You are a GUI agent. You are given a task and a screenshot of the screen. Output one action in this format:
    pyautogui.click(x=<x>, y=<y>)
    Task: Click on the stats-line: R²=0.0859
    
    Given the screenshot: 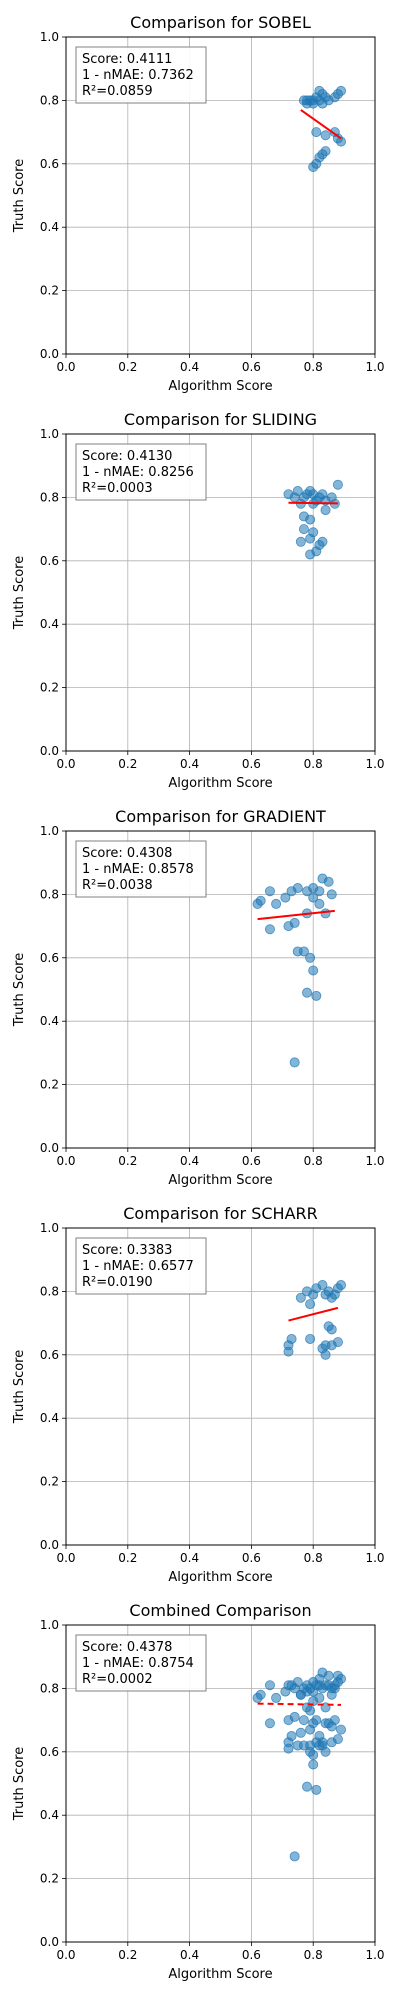 What is the action you would take?
    pyautogui.click(x=117, y=91)
    